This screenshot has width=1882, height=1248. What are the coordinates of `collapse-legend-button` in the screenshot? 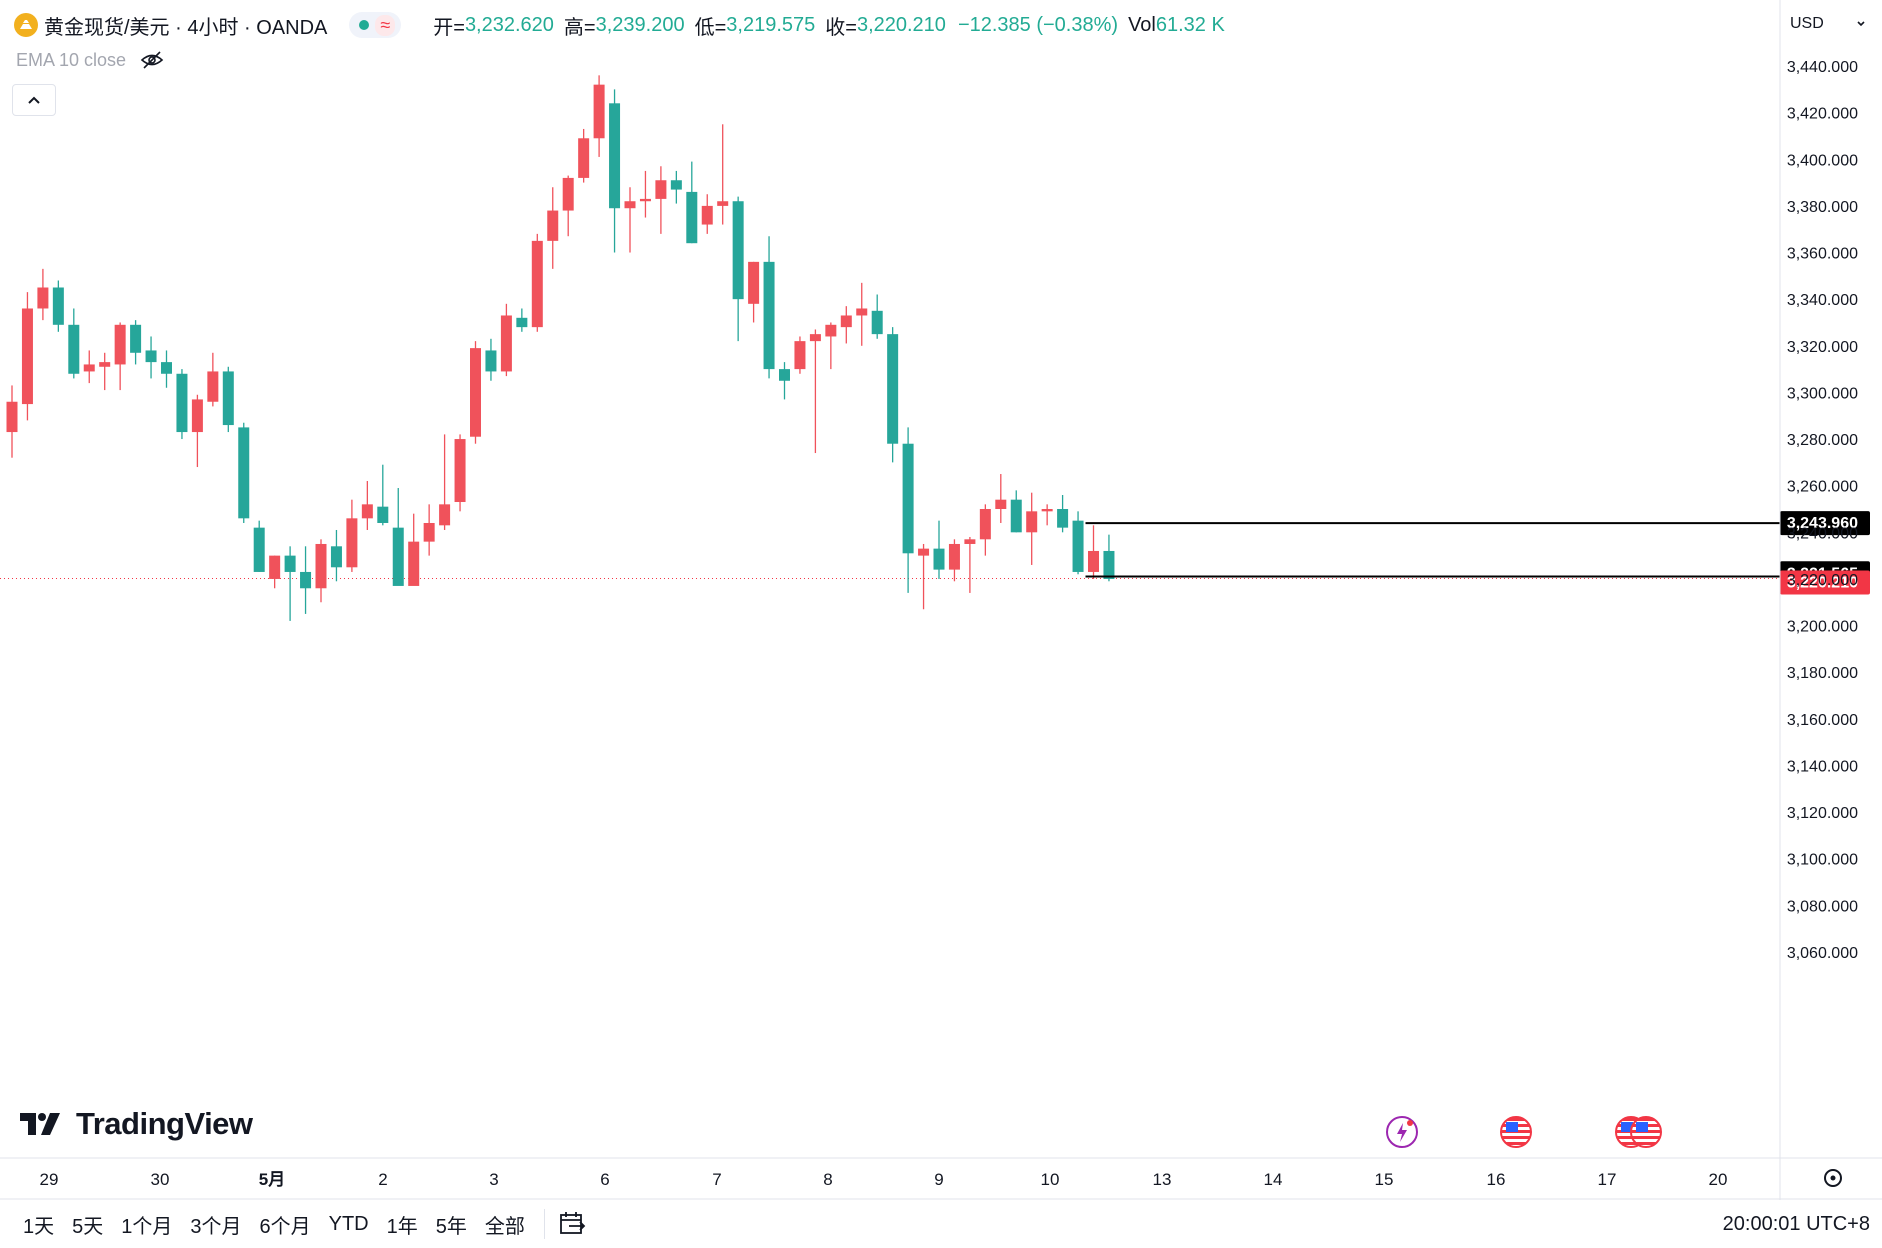 It's located at (34, 100).